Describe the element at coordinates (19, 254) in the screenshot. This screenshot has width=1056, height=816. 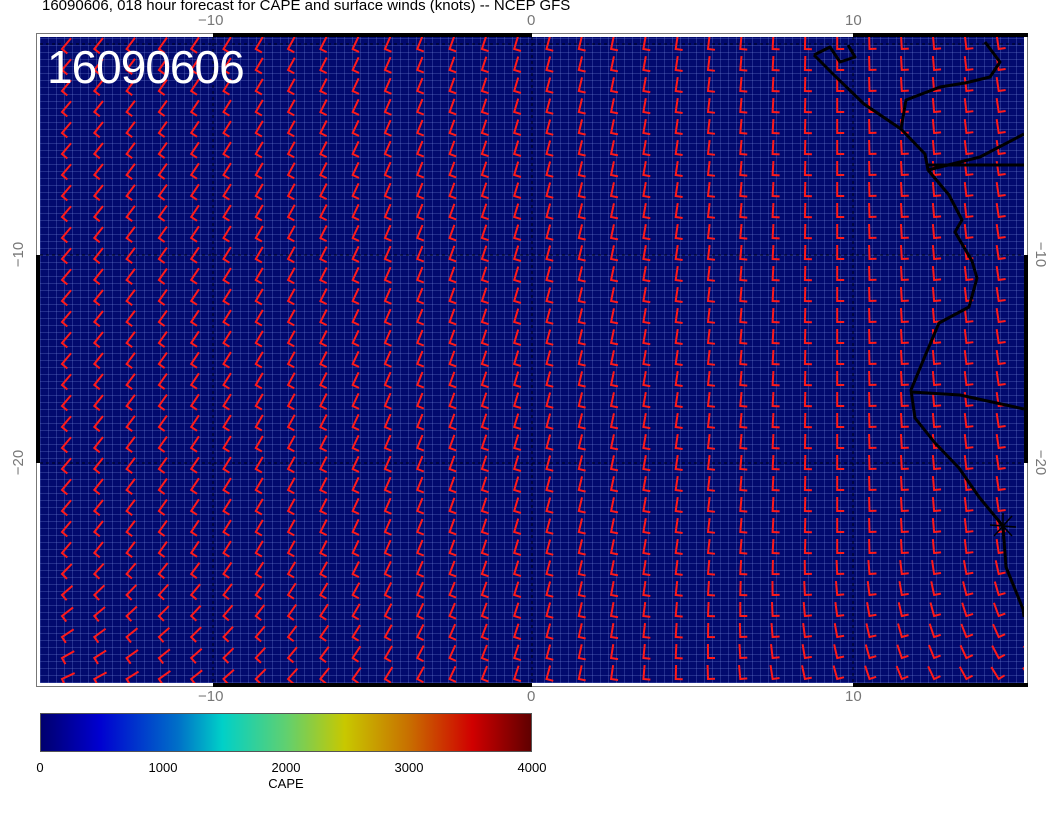
I see `lat-tick-left-1: −10` at that location.